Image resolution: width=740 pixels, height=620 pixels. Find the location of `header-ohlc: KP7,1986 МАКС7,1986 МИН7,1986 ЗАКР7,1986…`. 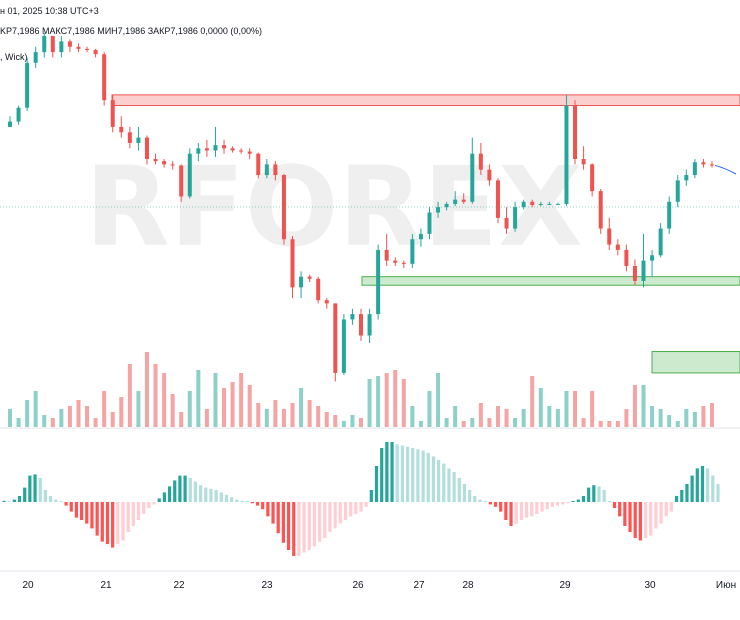

header-ohlc: KP7,1986 МАКС7,1986 МИН7,1986 ЗАКР7,1986… is located at coordinates (131, 31).